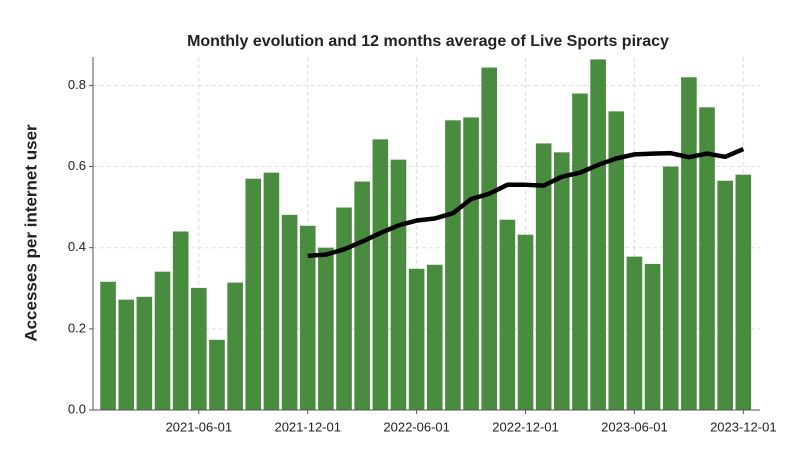 The width and height of the screenshot is (803, 454). Describe the element at coordinates (77, 246) in the screenshot. I see `y-tick-label: 0.4` at that location.